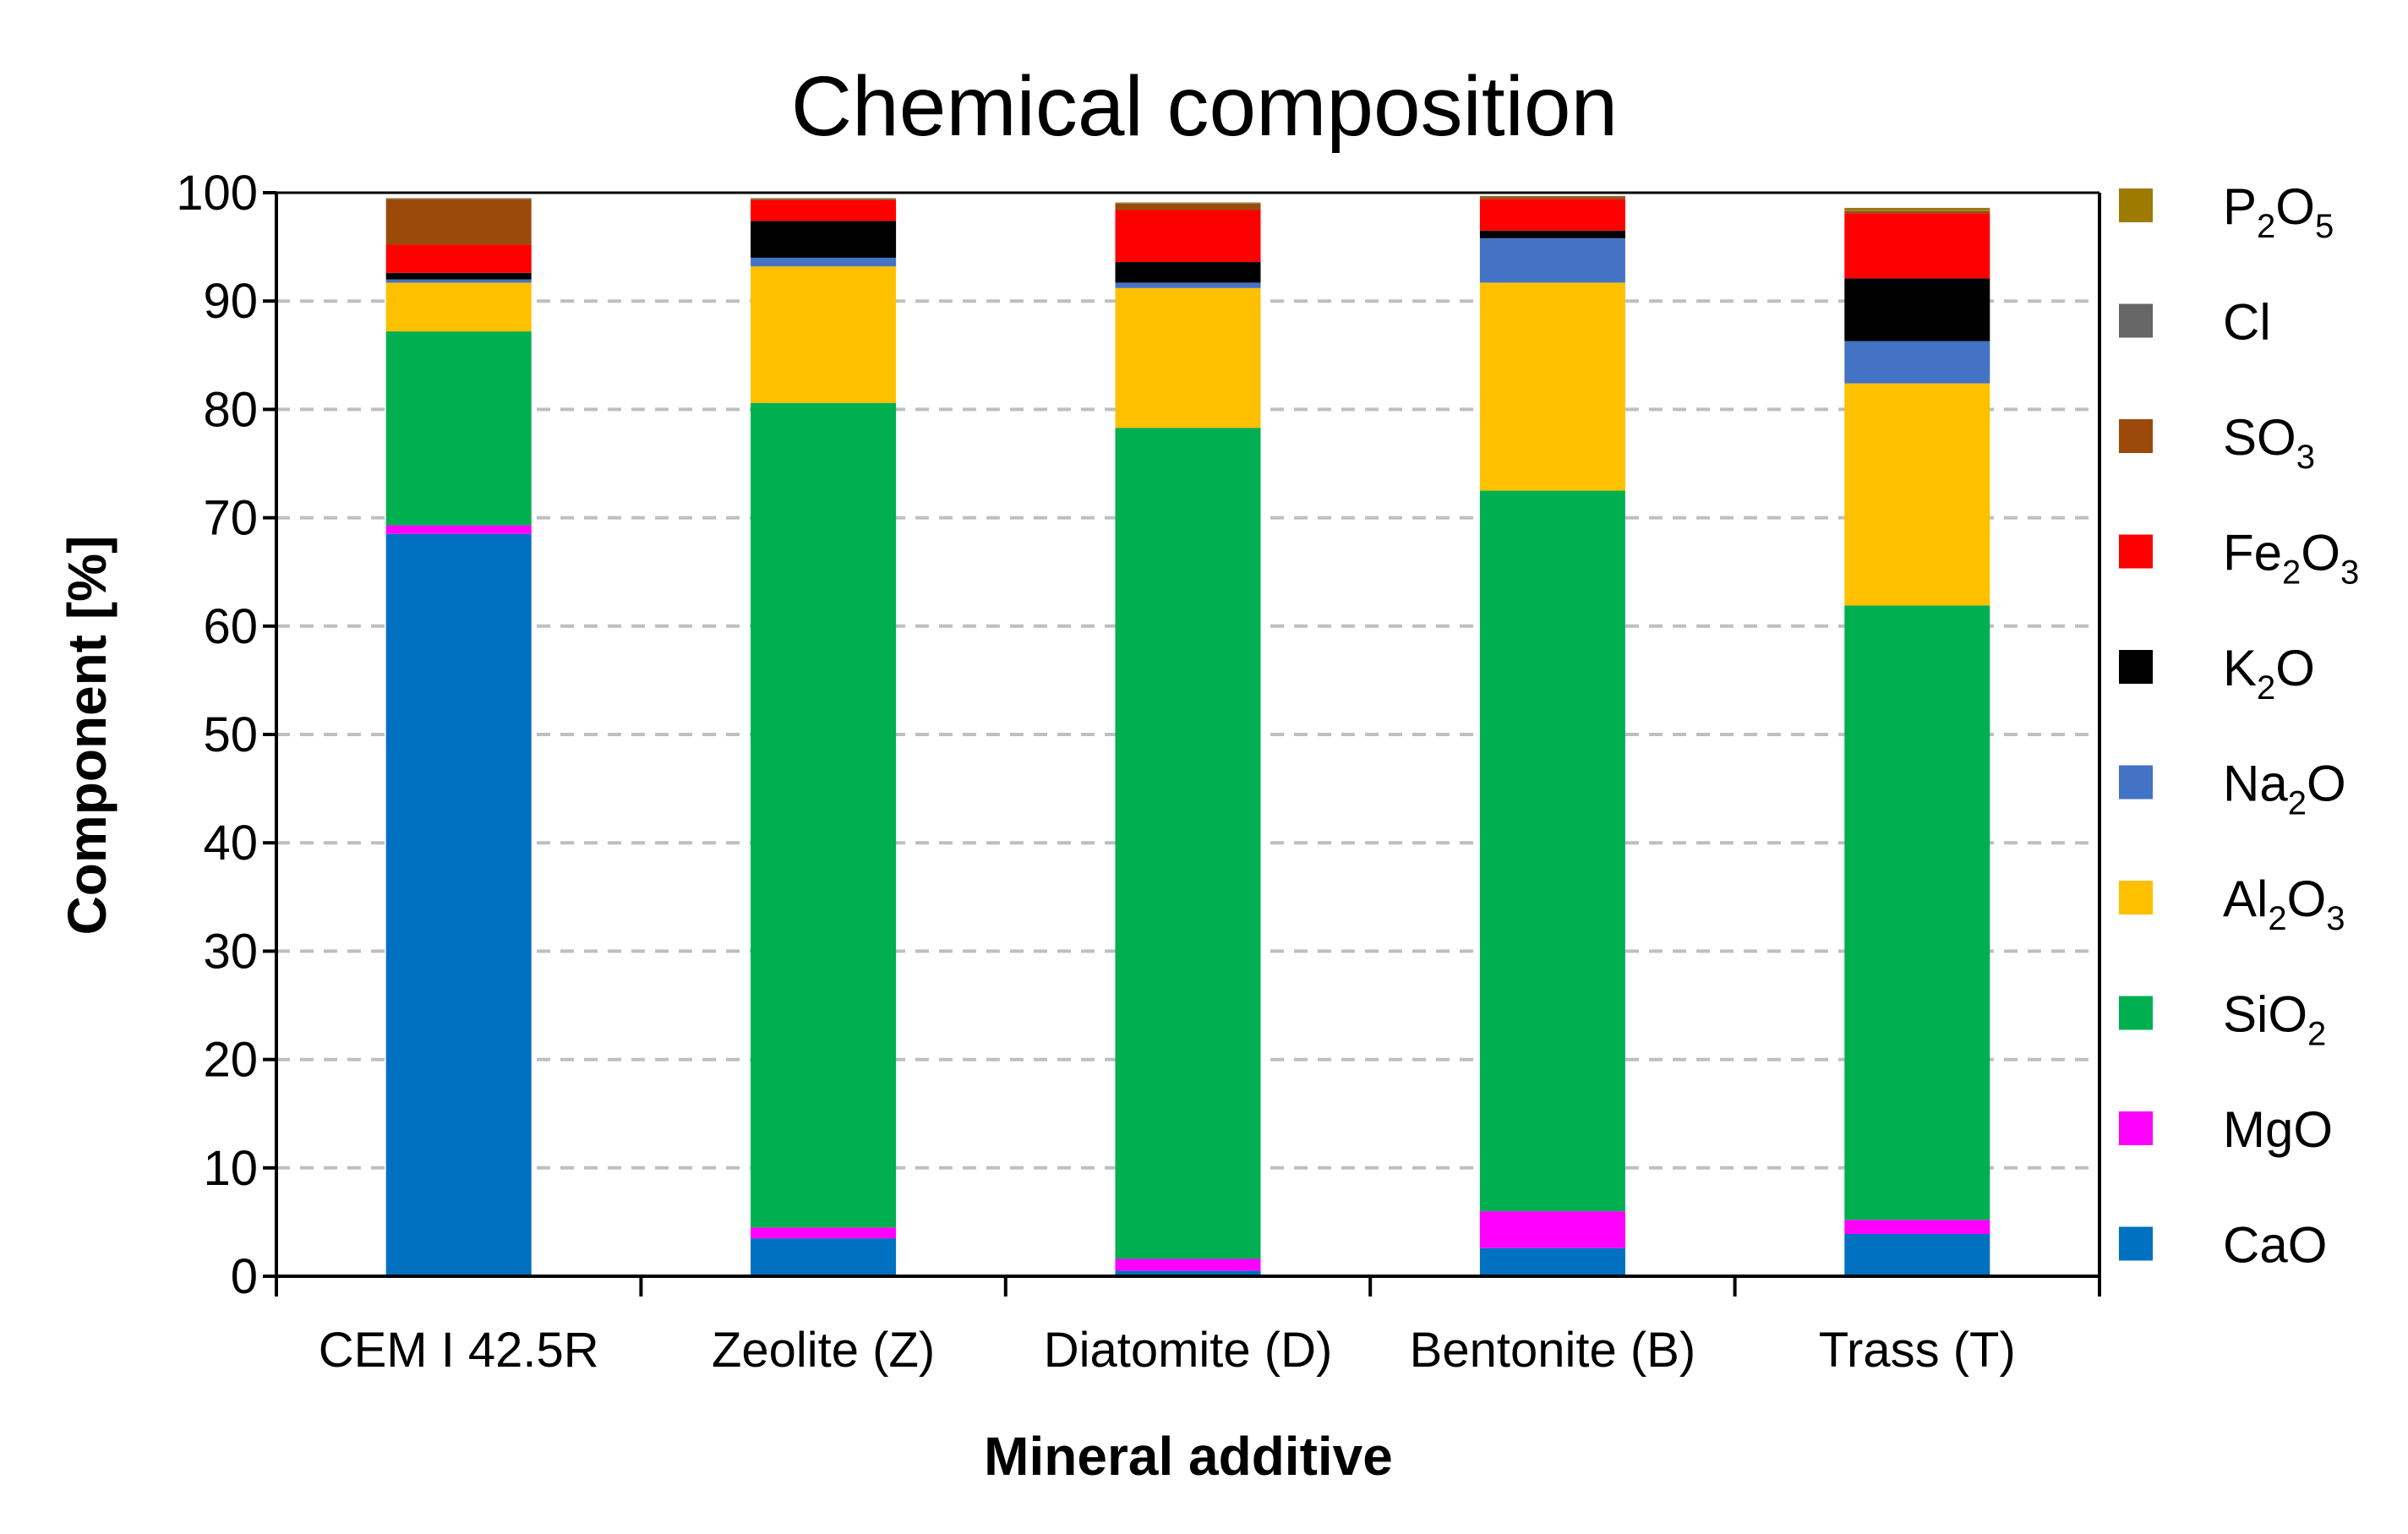  What do you see at coordinates (2136, 1128) in the screenshot?
I see `legend-swatch-mgo` at bounding box center [2136, 1128].